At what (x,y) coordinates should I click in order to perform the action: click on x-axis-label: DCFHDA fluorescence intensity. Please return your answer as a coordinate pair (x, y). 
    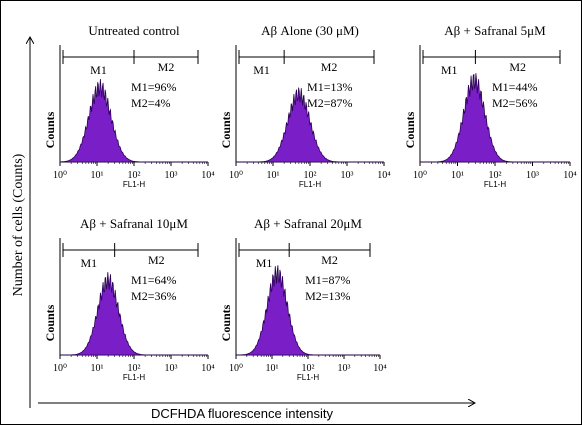
    Looking at the image, I should click on (242, 413).